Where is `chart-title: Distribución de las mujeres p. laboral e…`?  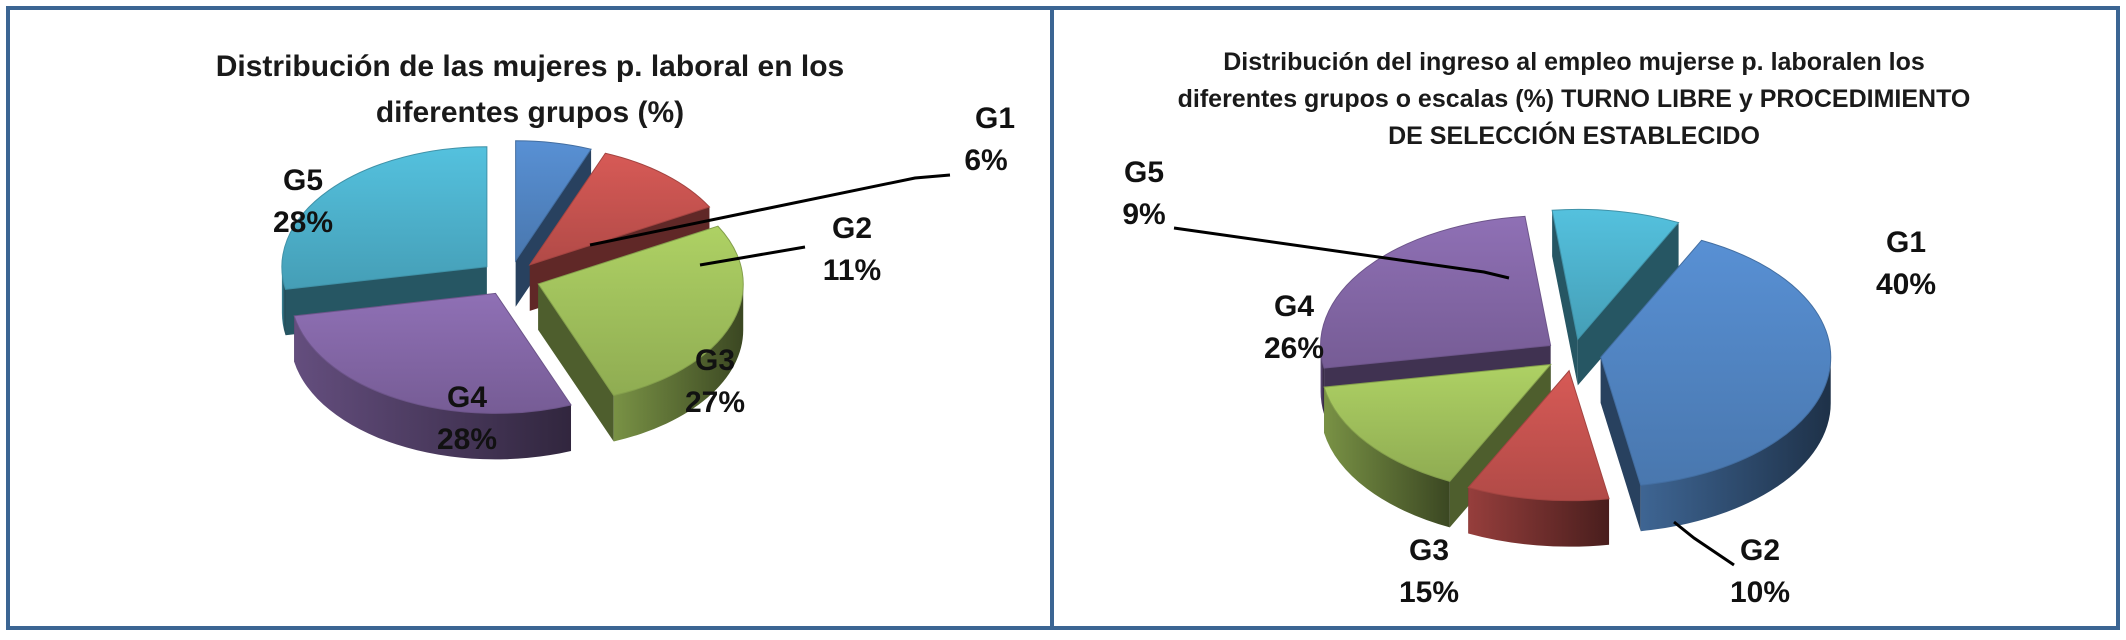 chart-title: Distribución de las mujeres p. laboral e… is located at coordinates (530, 89).